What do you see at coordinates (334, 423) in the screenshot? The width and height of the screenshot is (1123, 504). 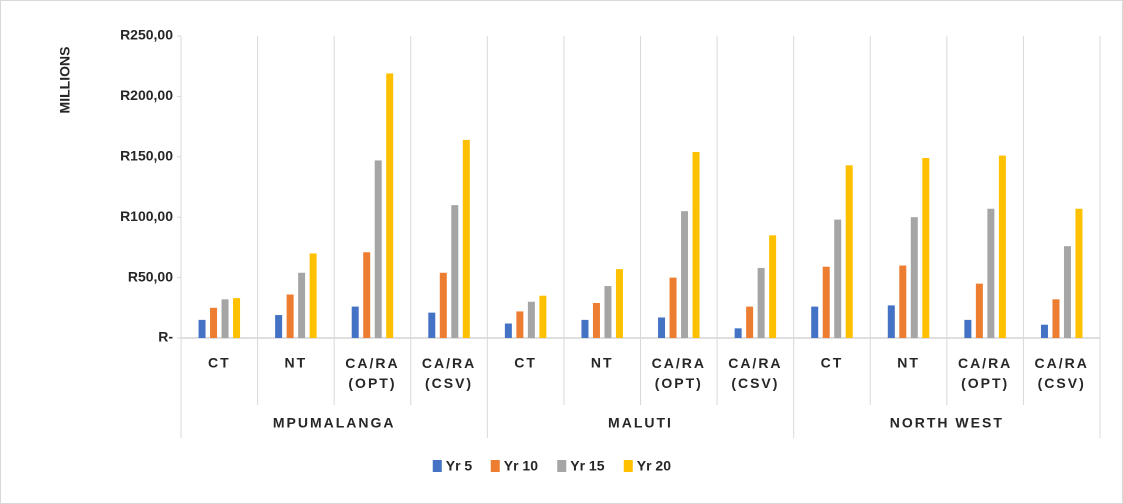 I see `group-label: MPUMALANGA` at bounding box center [334, 423].